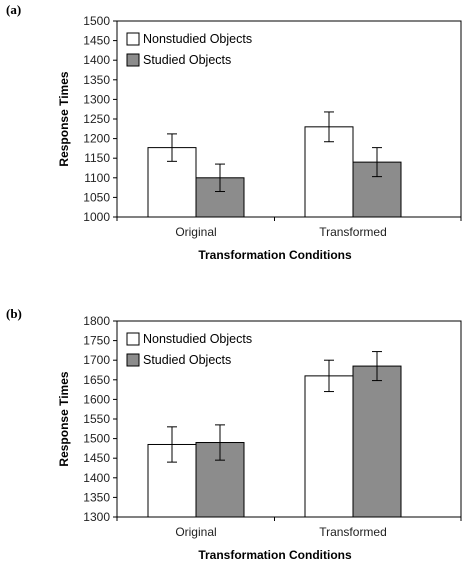  Describe the element at coordinates (96, 380) in the screenshot. I see `y-tick-label: 1650` at that location.